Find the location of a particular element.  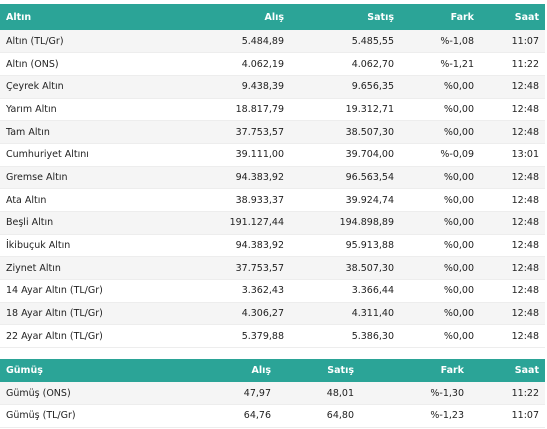

gold-sell-cell: 9.656,35 is located at coordinates (345, 87).